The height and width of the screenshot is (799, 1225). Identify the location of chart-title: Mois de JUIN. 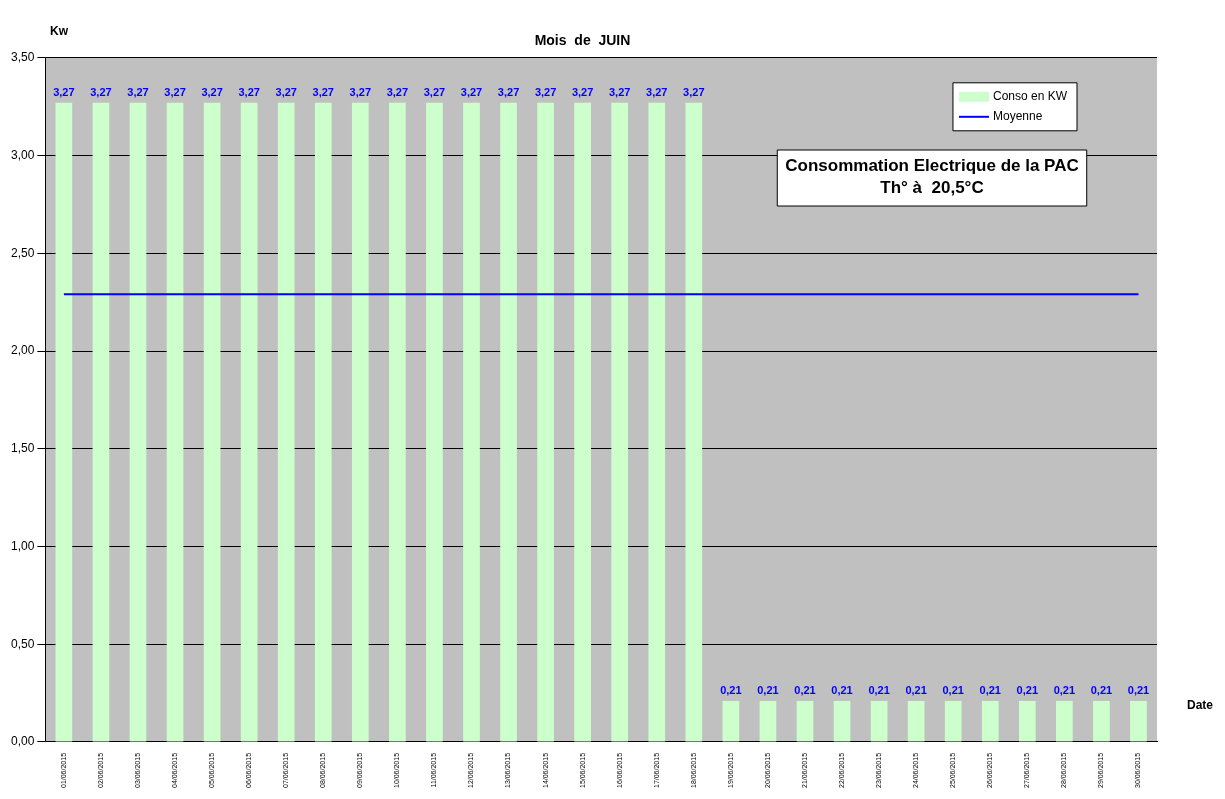
(582, 40).